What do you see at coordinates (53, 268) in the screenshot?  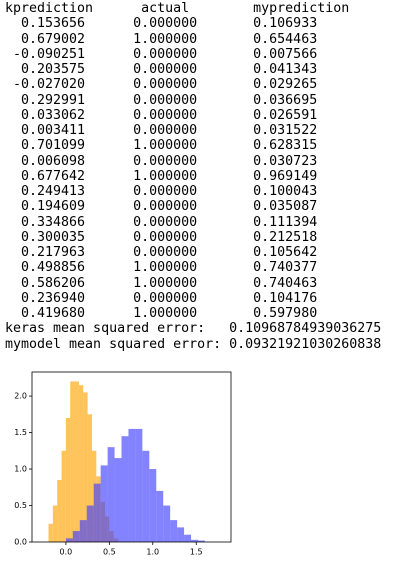 I see `cell: 0.498856` at bounding box center [53, 268].